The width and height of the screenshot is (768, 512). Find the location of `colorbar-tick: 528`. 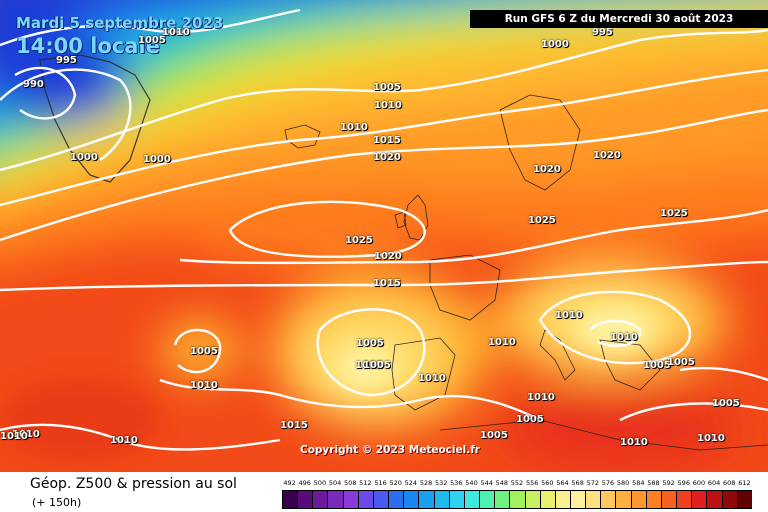

colorbar-tick: 528 is located at coordinates (426, 483).